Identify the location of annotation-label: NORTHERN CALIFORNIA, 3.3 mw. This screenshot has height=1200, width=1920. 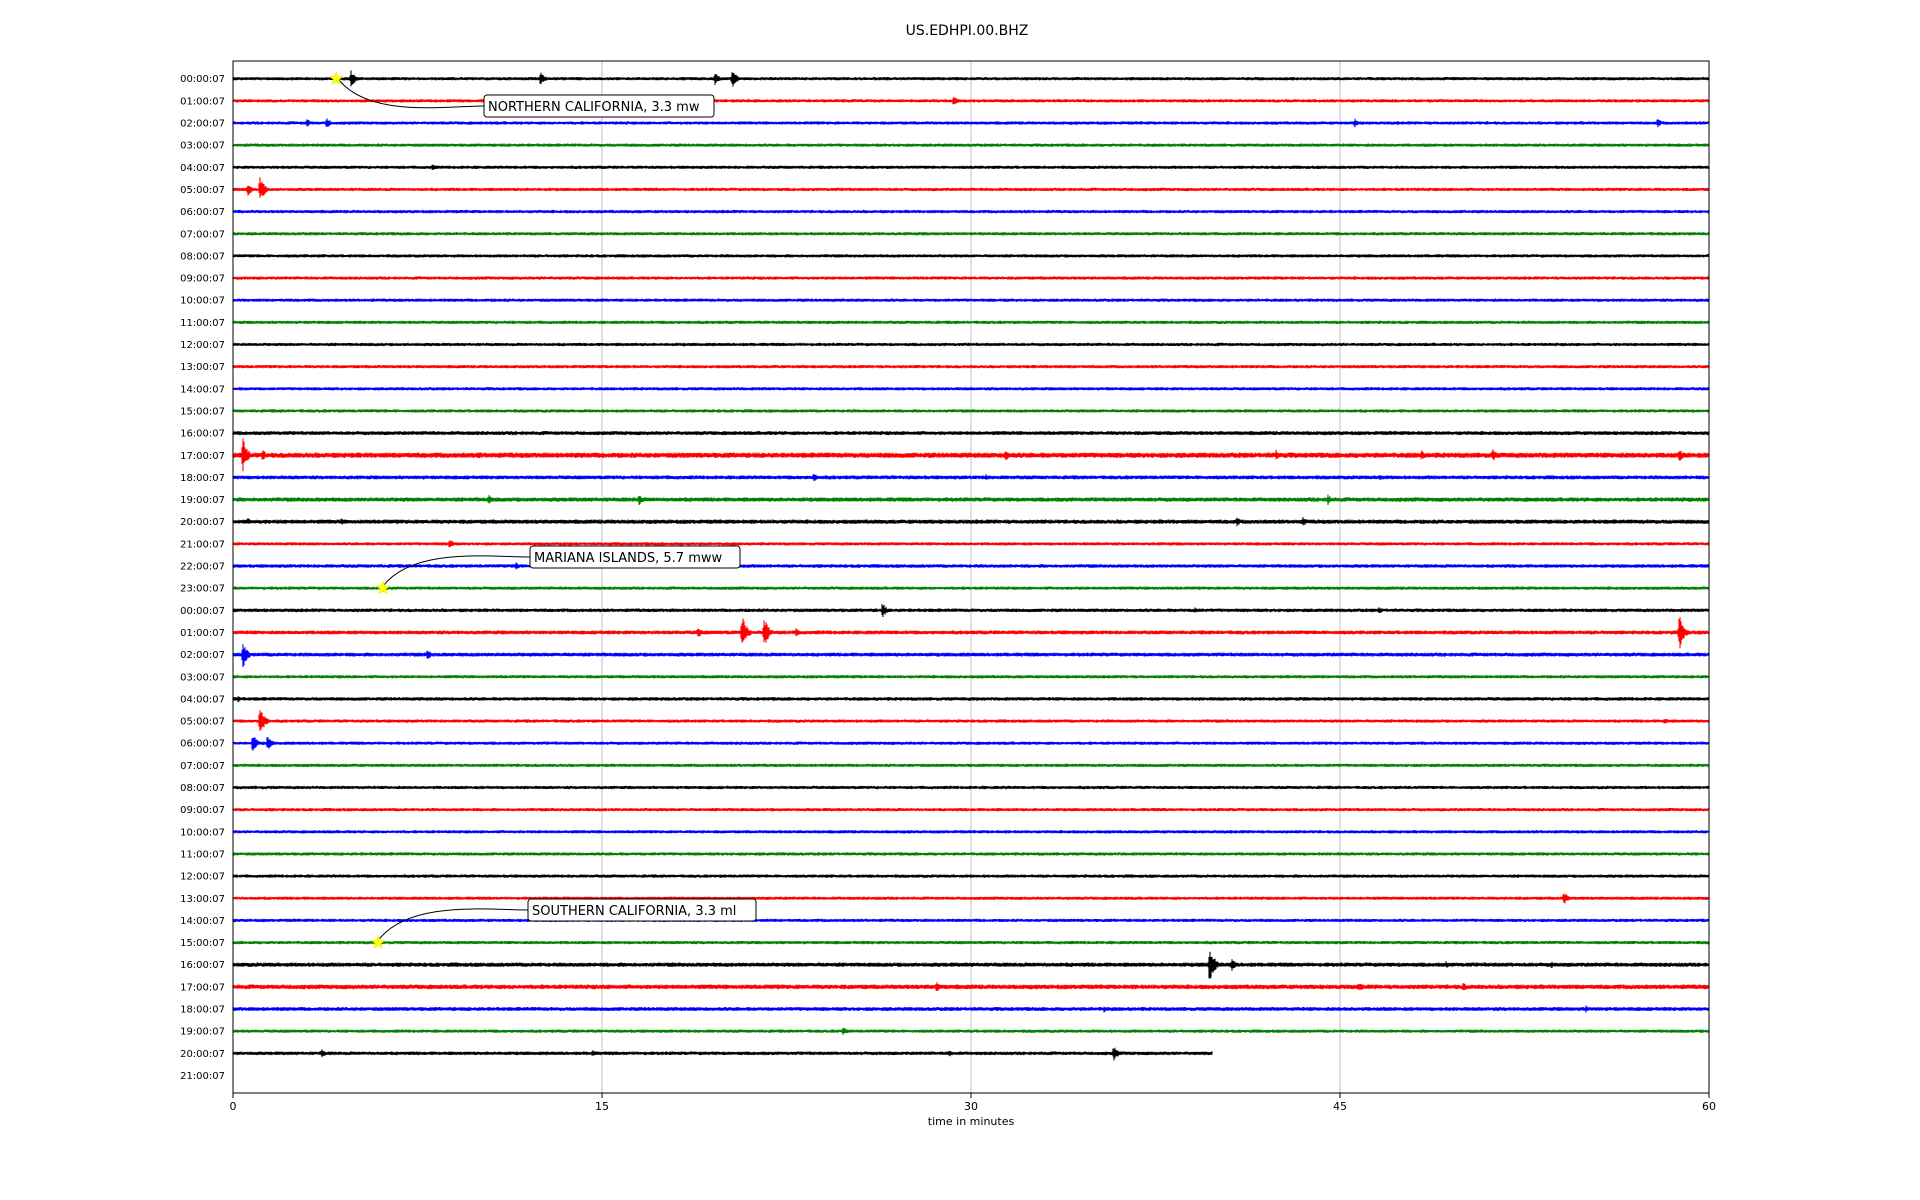
(594, 107).